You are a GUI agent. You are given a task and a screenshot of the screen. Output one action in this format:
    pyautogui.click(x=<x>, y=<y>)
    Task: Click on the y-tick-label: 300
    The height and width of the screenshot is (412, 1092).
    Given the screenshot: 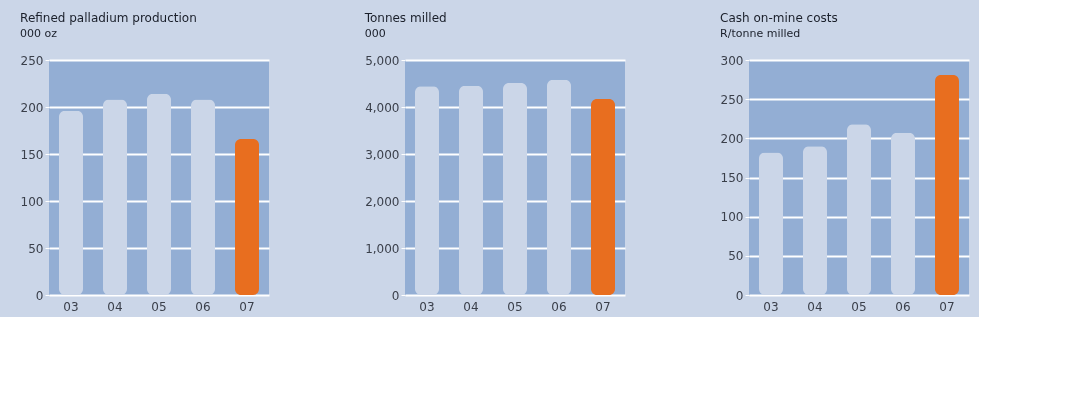 What is the action you would take?
    pyautogui.click(x=732, y=60)
    